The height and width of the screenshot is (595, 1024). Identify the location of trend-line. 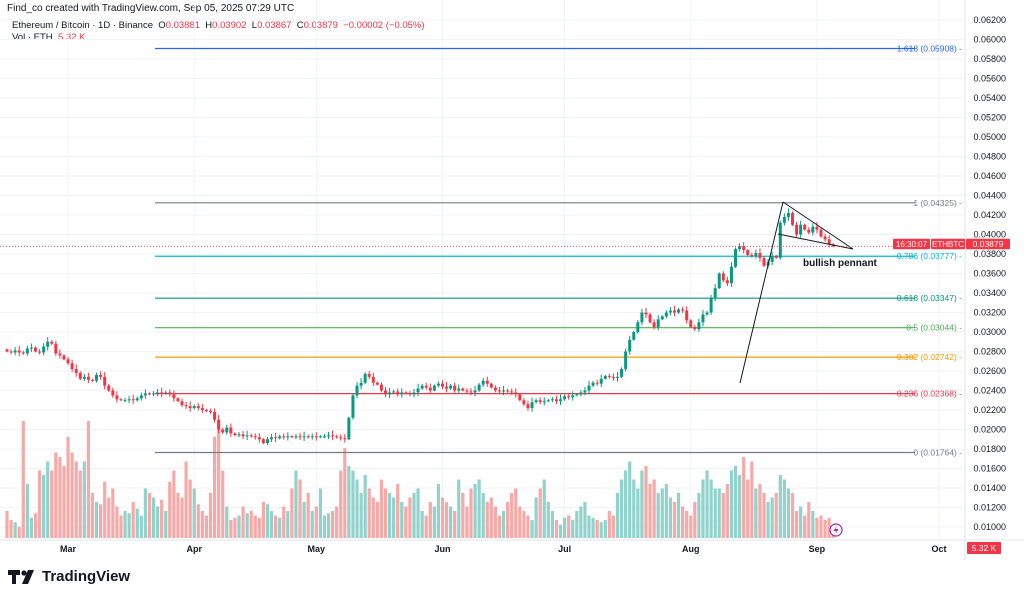
(761, 292).